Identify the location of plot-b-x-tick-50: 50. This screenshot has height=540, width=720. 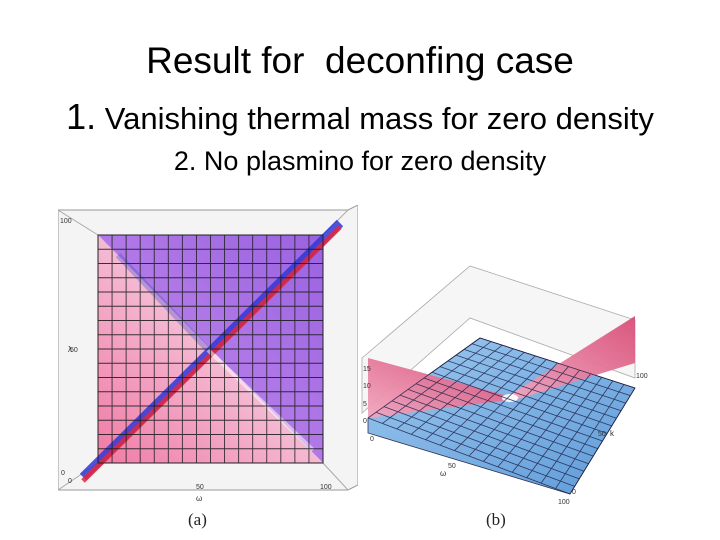
(452, 466).